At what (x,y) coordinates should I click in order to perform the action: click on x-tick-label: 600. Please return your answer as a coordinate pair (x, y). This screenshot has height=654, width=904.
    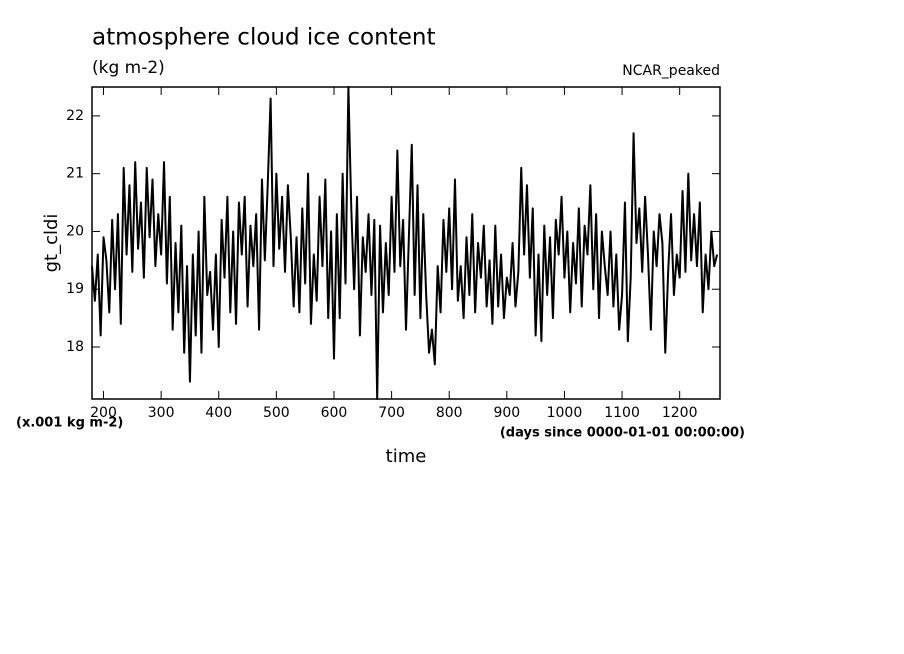
    Looking at the image, I should click on (334, 413).